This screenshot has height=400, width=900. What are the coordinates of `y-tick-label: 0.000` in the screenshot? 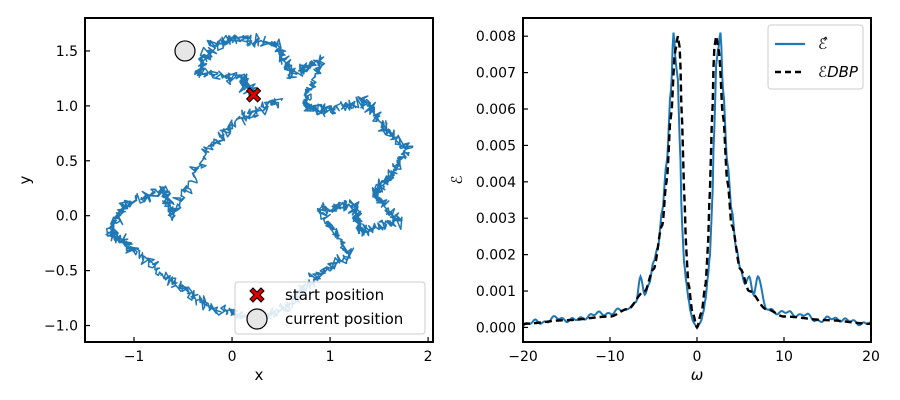 It's located at (496, 328).